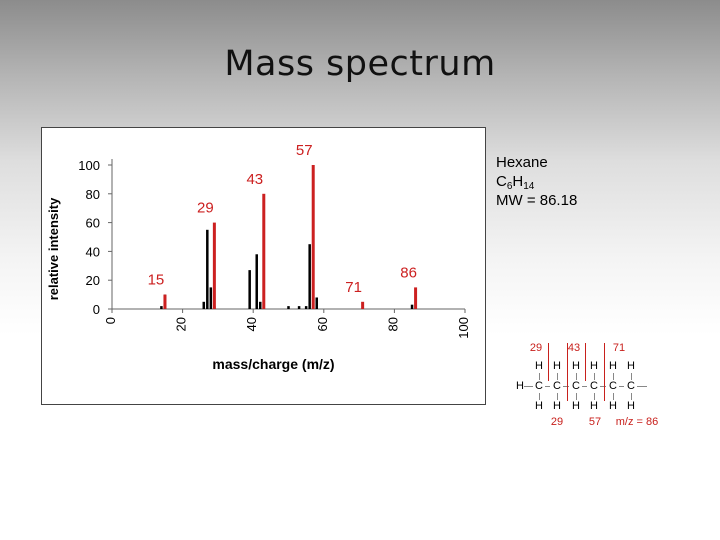 The height and width of the screenshot is (540, 720). Describe the element at coordinates (536, 181) in the screenshot. I see `compound-info: Hexane C6H14 MW = 86.18` at that location.